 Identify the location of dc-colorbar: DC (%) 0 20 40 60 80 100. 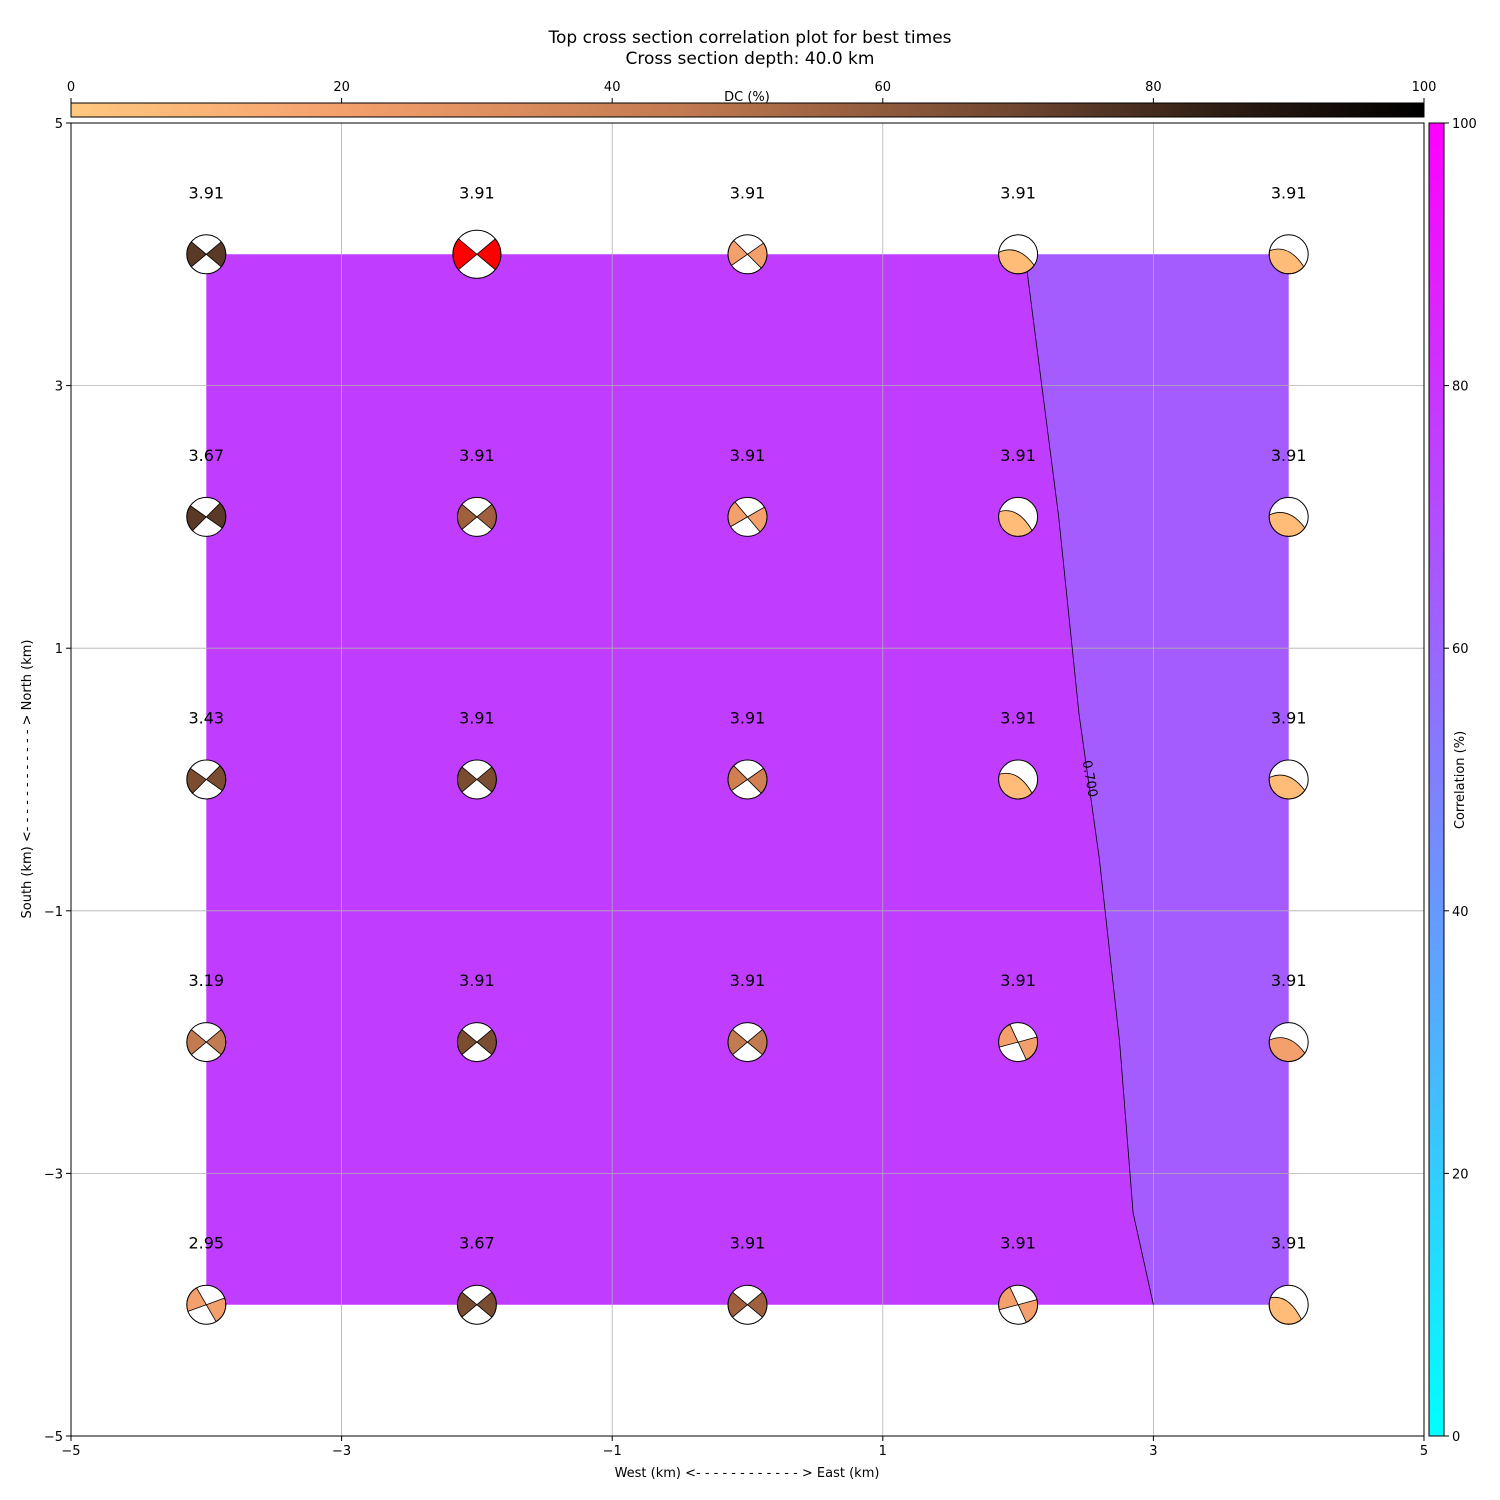
(751, 99).